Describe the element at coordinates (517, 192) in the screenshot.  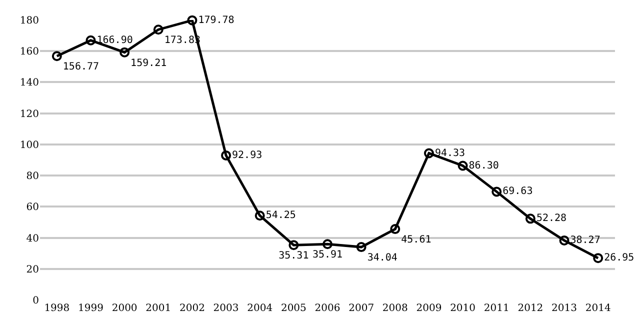
I see `data-label: 69.63` at that location.